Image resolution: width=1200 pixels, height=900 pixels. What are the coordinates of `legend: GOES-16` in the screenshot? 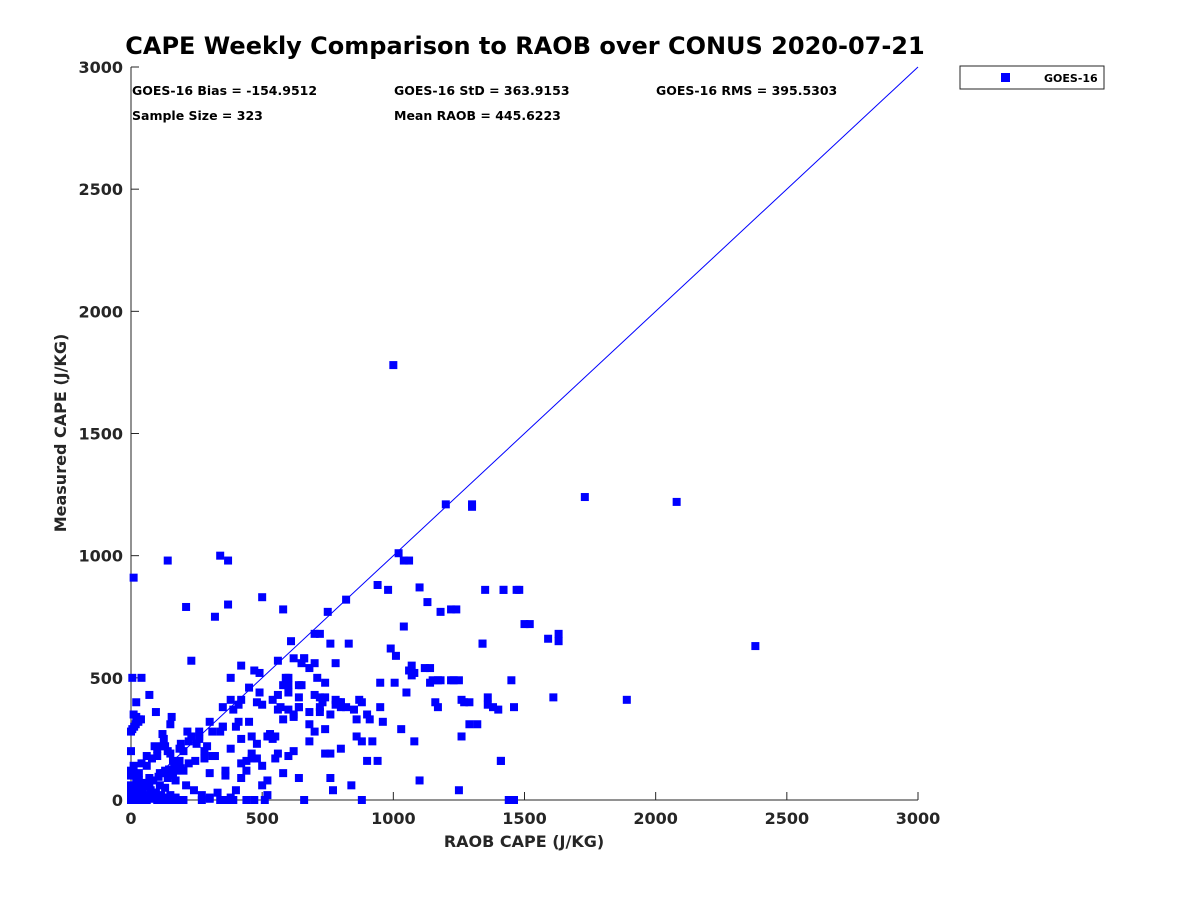 It's located at (1032, 77).